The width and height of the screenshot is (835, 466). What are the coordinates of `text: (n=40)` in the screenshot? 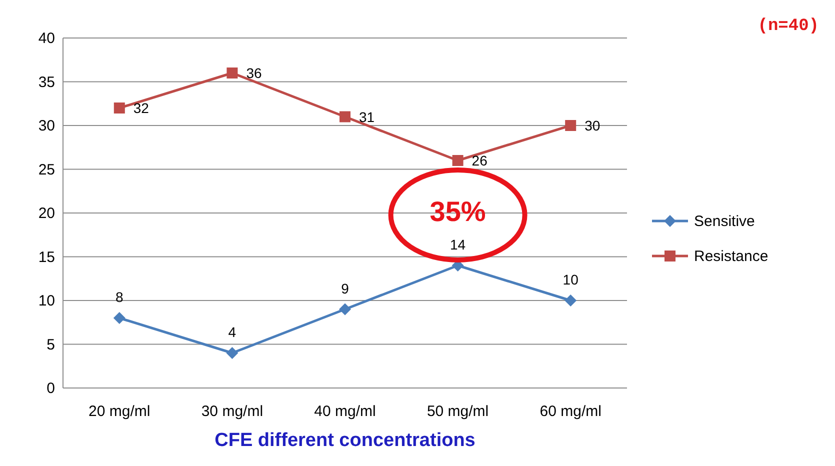 It's located at (788, 26).